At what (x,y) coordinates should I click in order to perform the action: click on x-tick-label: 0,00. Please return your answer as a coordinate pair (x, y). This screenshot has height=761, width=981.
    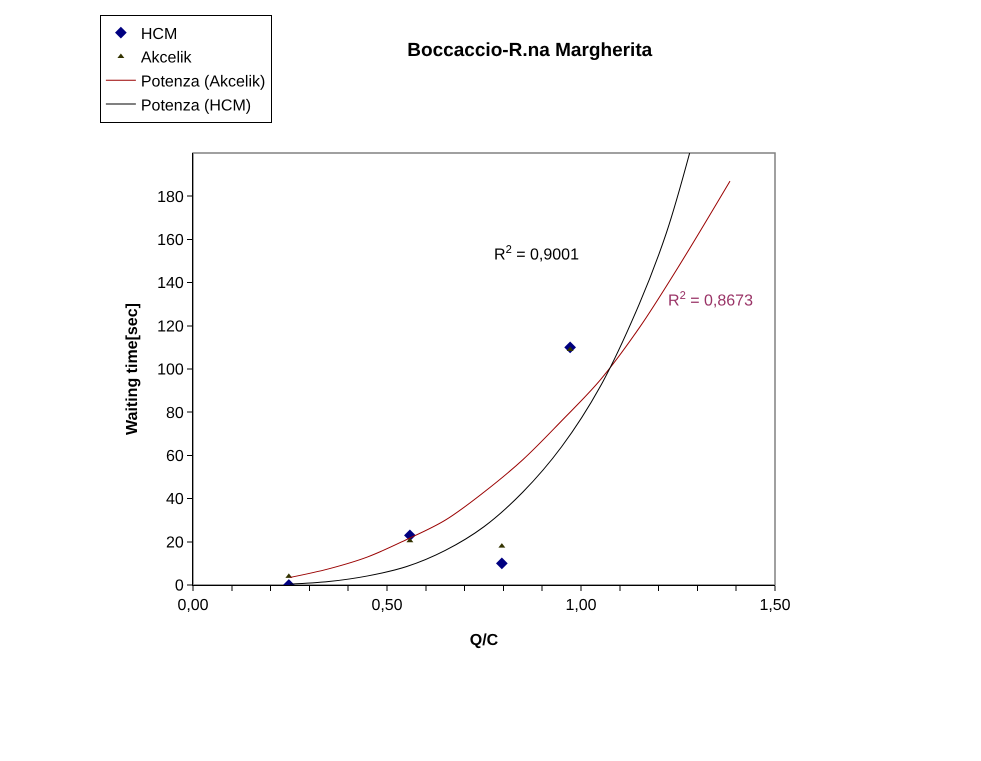
    Looking at the image, I should click on (193, 605).